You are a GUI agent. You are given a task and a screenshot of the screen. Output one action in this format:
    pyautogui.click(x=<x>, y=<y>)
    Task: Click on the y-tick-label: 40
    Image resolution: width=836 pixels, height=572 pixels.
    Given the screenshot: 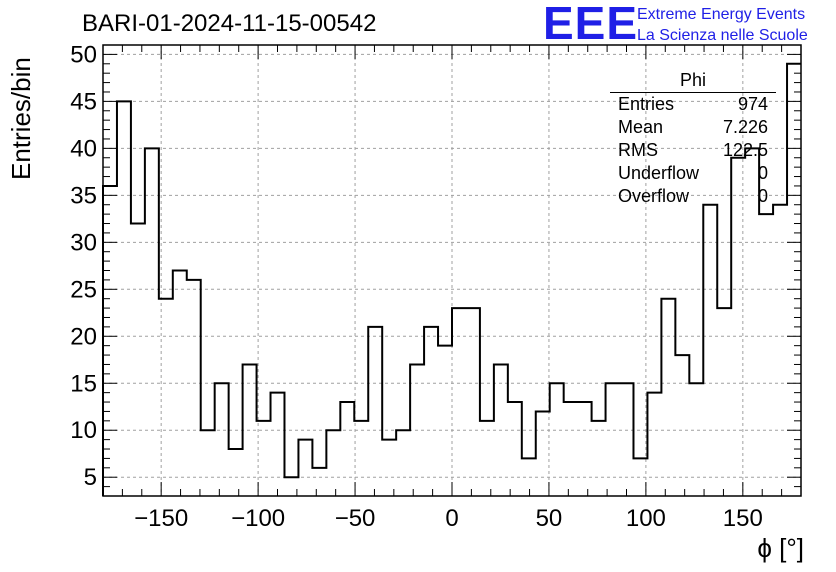 What is the action you would take?
    pyautogui.click(x=83, y=148)
    